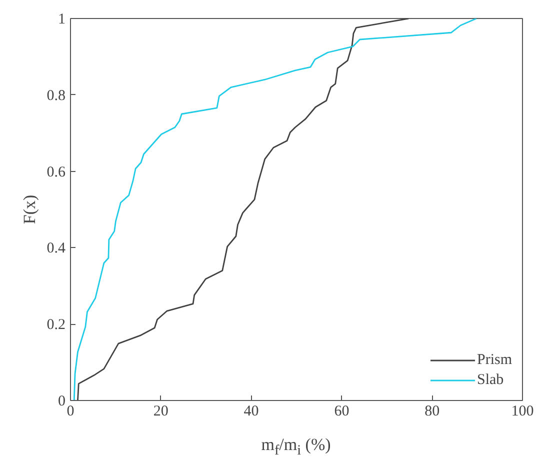 This screenshot has height=460, width=542. Describe the element at coordinates (251, 412) in the screenshot. I see `x-tick-label: 40` at that location.